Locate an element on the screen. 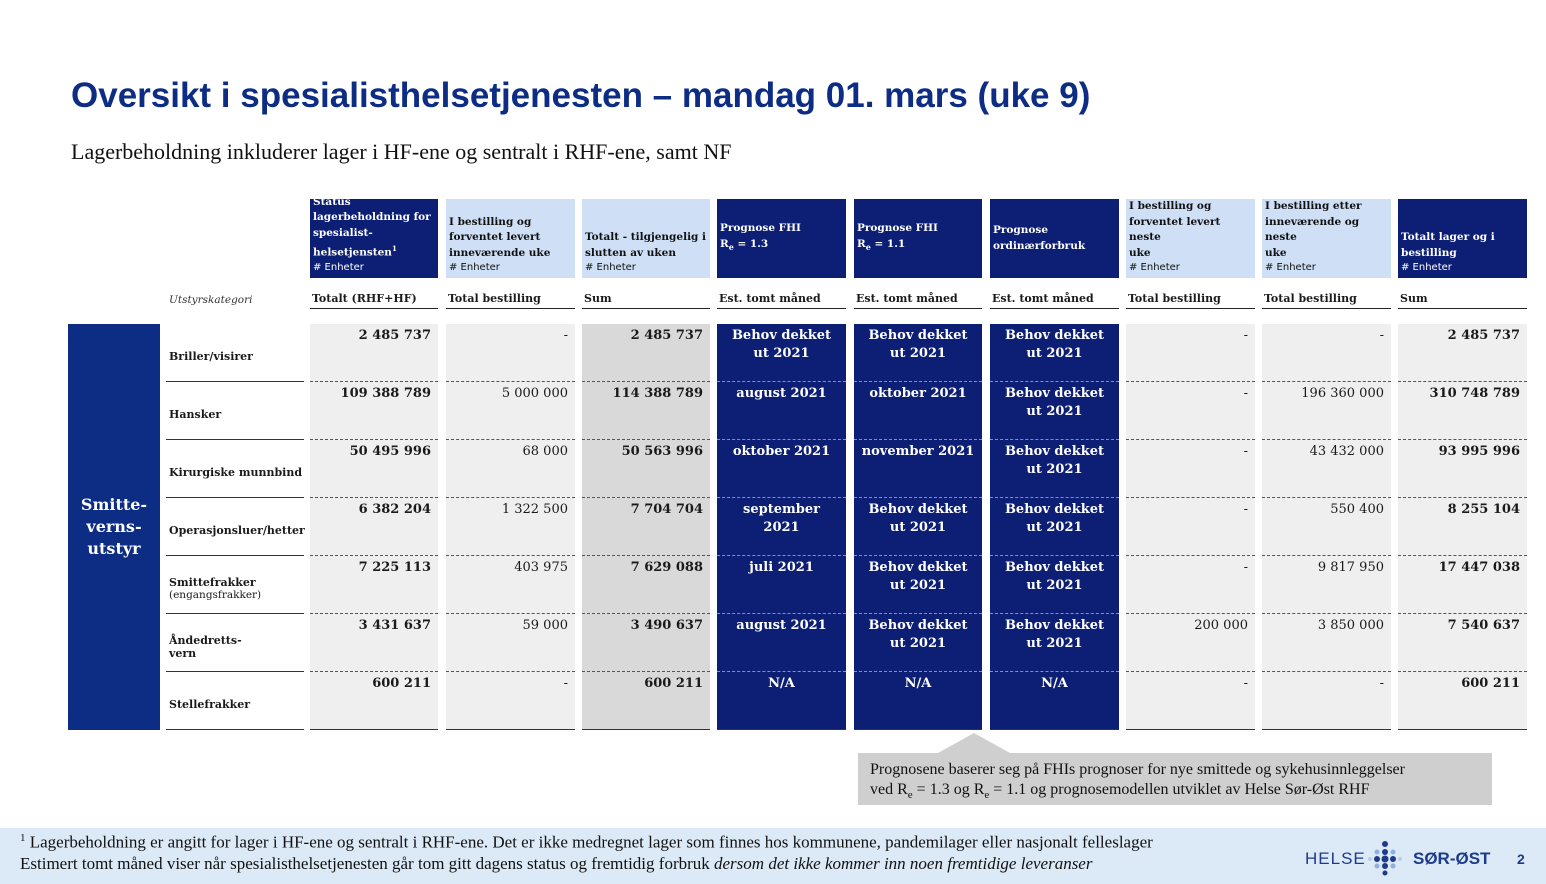 This screenshot has width=1546, height=884. column-header-line: helsetjensten is located at coordinates (352, 252).